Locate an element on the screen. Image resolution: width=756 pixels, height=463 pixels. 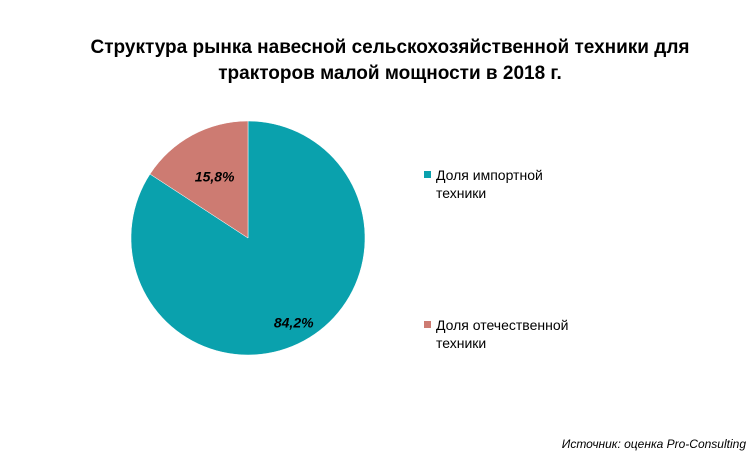
legend-label-import-line-1: Доля импортной is located at coordinates (489, 175).